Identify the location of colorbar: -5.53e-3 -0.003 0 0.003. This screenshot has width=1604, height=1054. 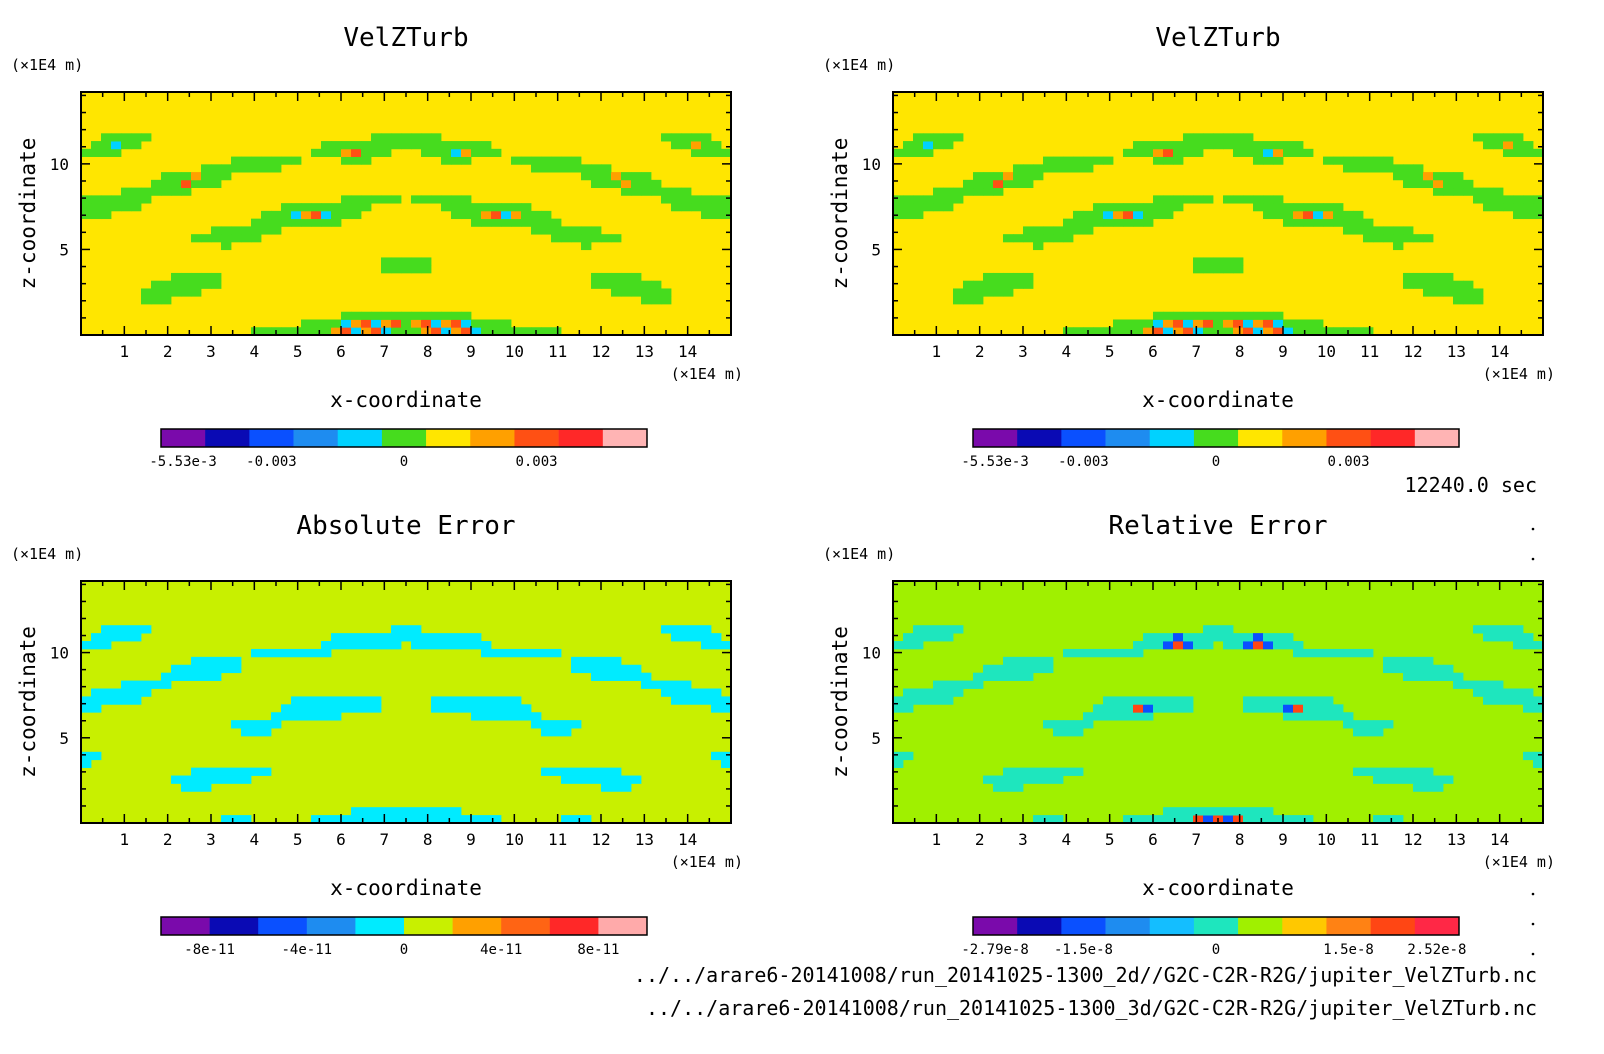
(1210, 449).